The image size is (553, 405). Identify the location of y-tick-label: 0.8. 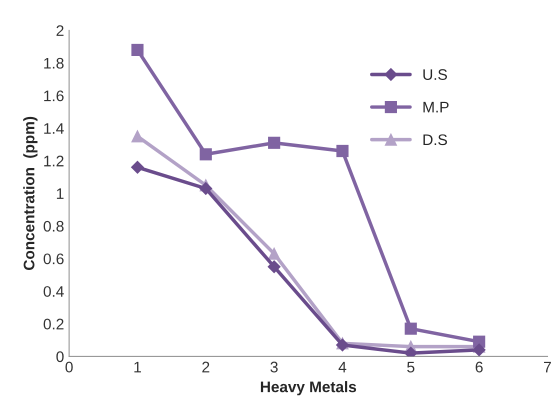
(54, 226).